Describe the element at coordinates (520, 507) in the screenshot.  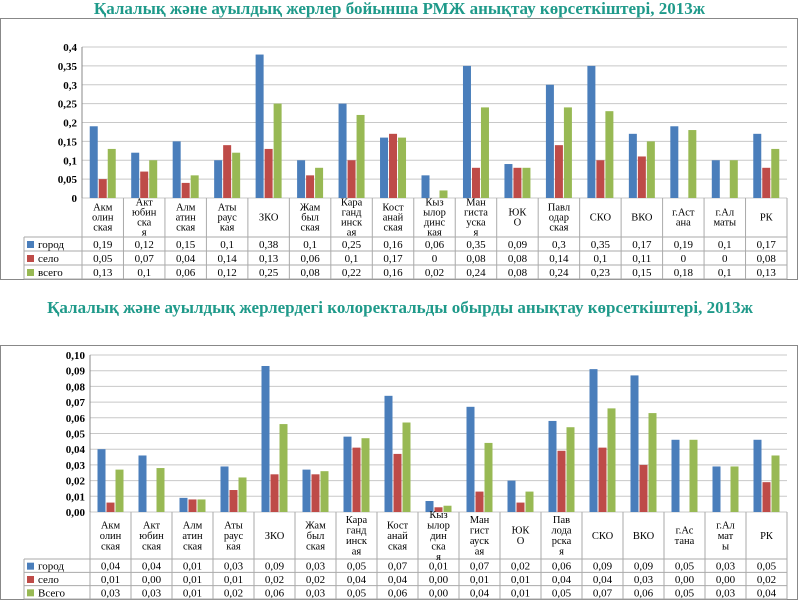
I see `chart2-bar-село-11` at that location.